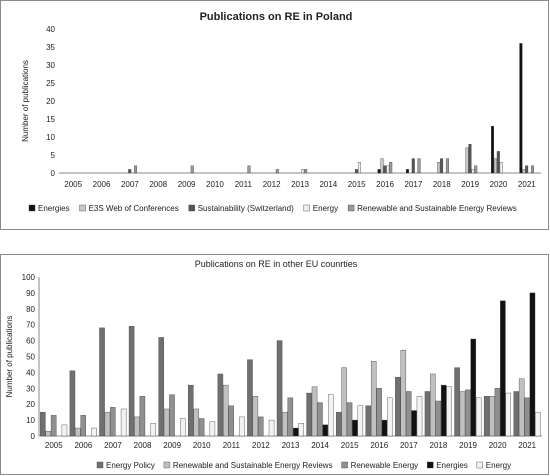 This screenshot has height=476, width=550. I want to click on bar-energy-2008, so click(153, 430).